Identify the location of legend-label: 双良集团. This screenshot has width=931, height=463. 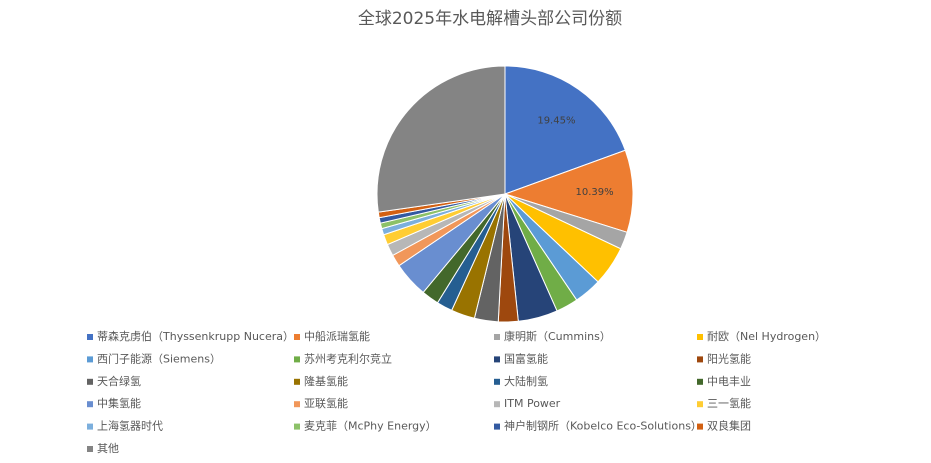
(729, 426).